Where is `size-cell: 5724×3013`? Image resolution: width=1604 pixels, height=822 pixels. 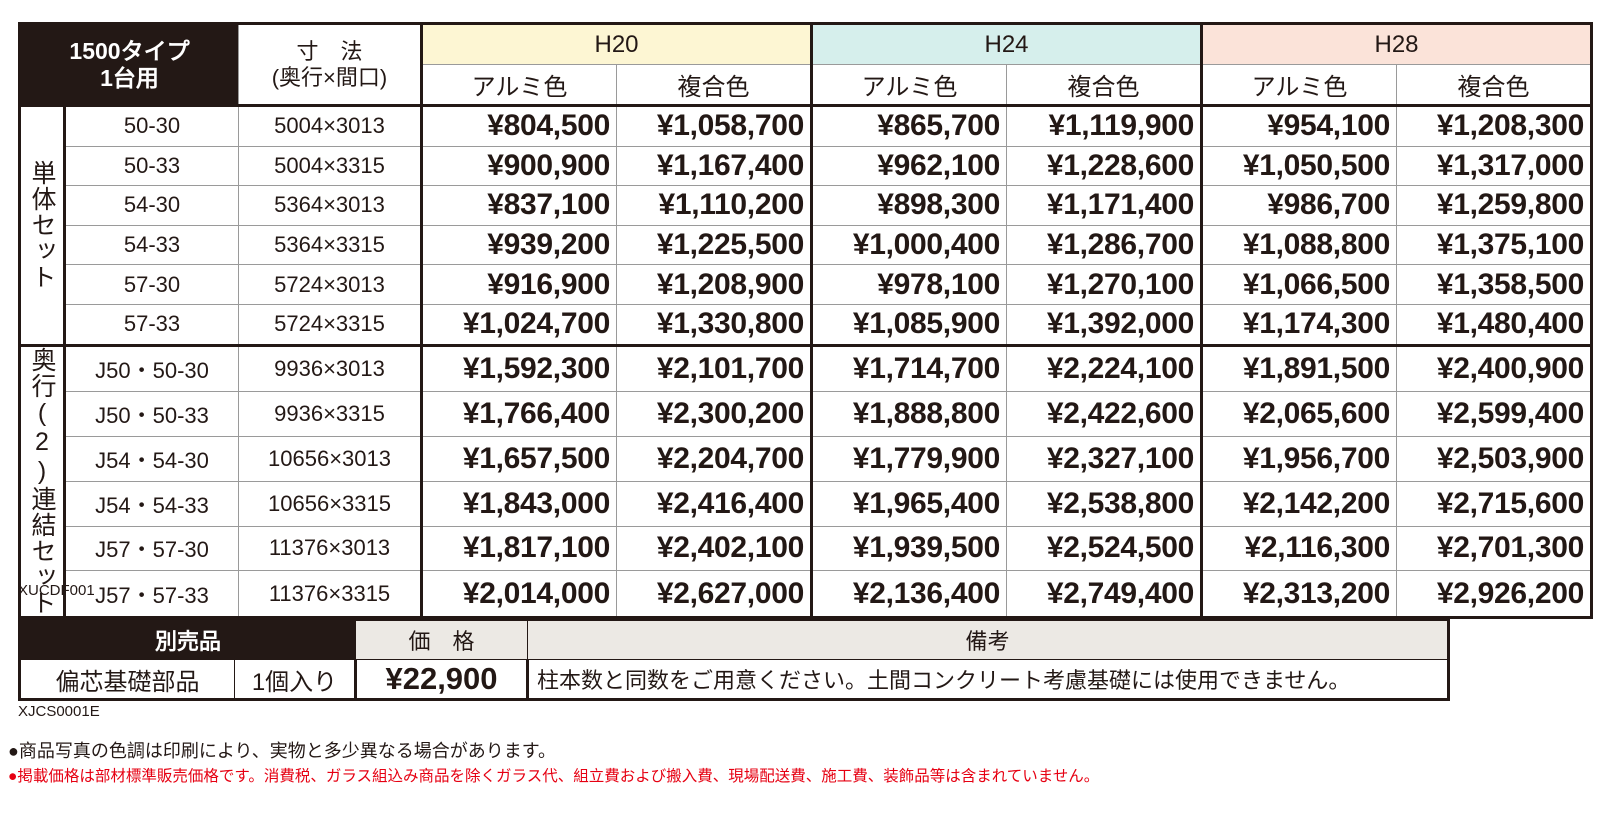
size-cell: 5724×3013 is located at coordinates (330, 284).